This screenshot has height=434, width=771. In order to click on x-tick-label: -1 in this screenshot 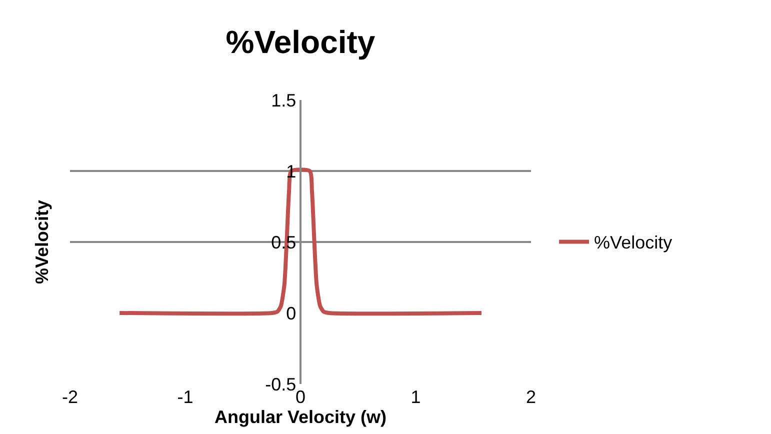, I will do `click(185, 397)`.